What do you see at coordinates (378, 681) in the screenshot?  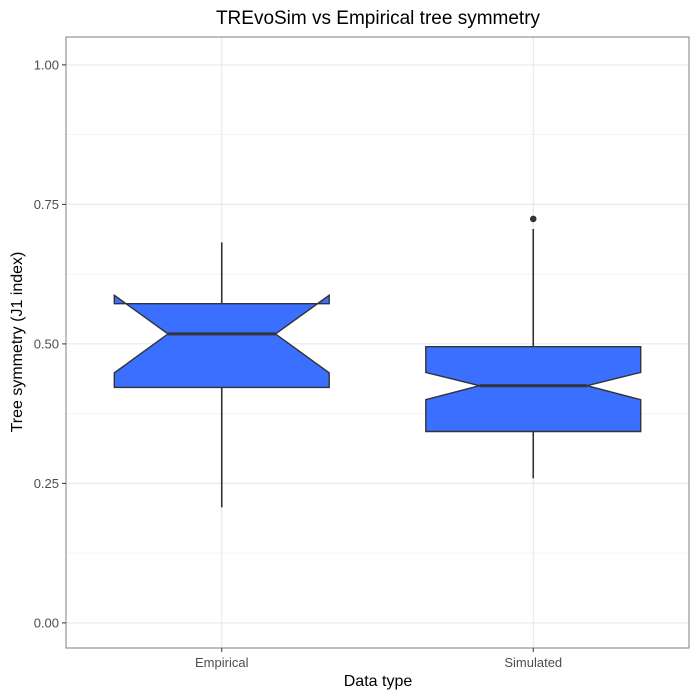 I see `x-axis-title: Data type` at bounding box center [378, 681].